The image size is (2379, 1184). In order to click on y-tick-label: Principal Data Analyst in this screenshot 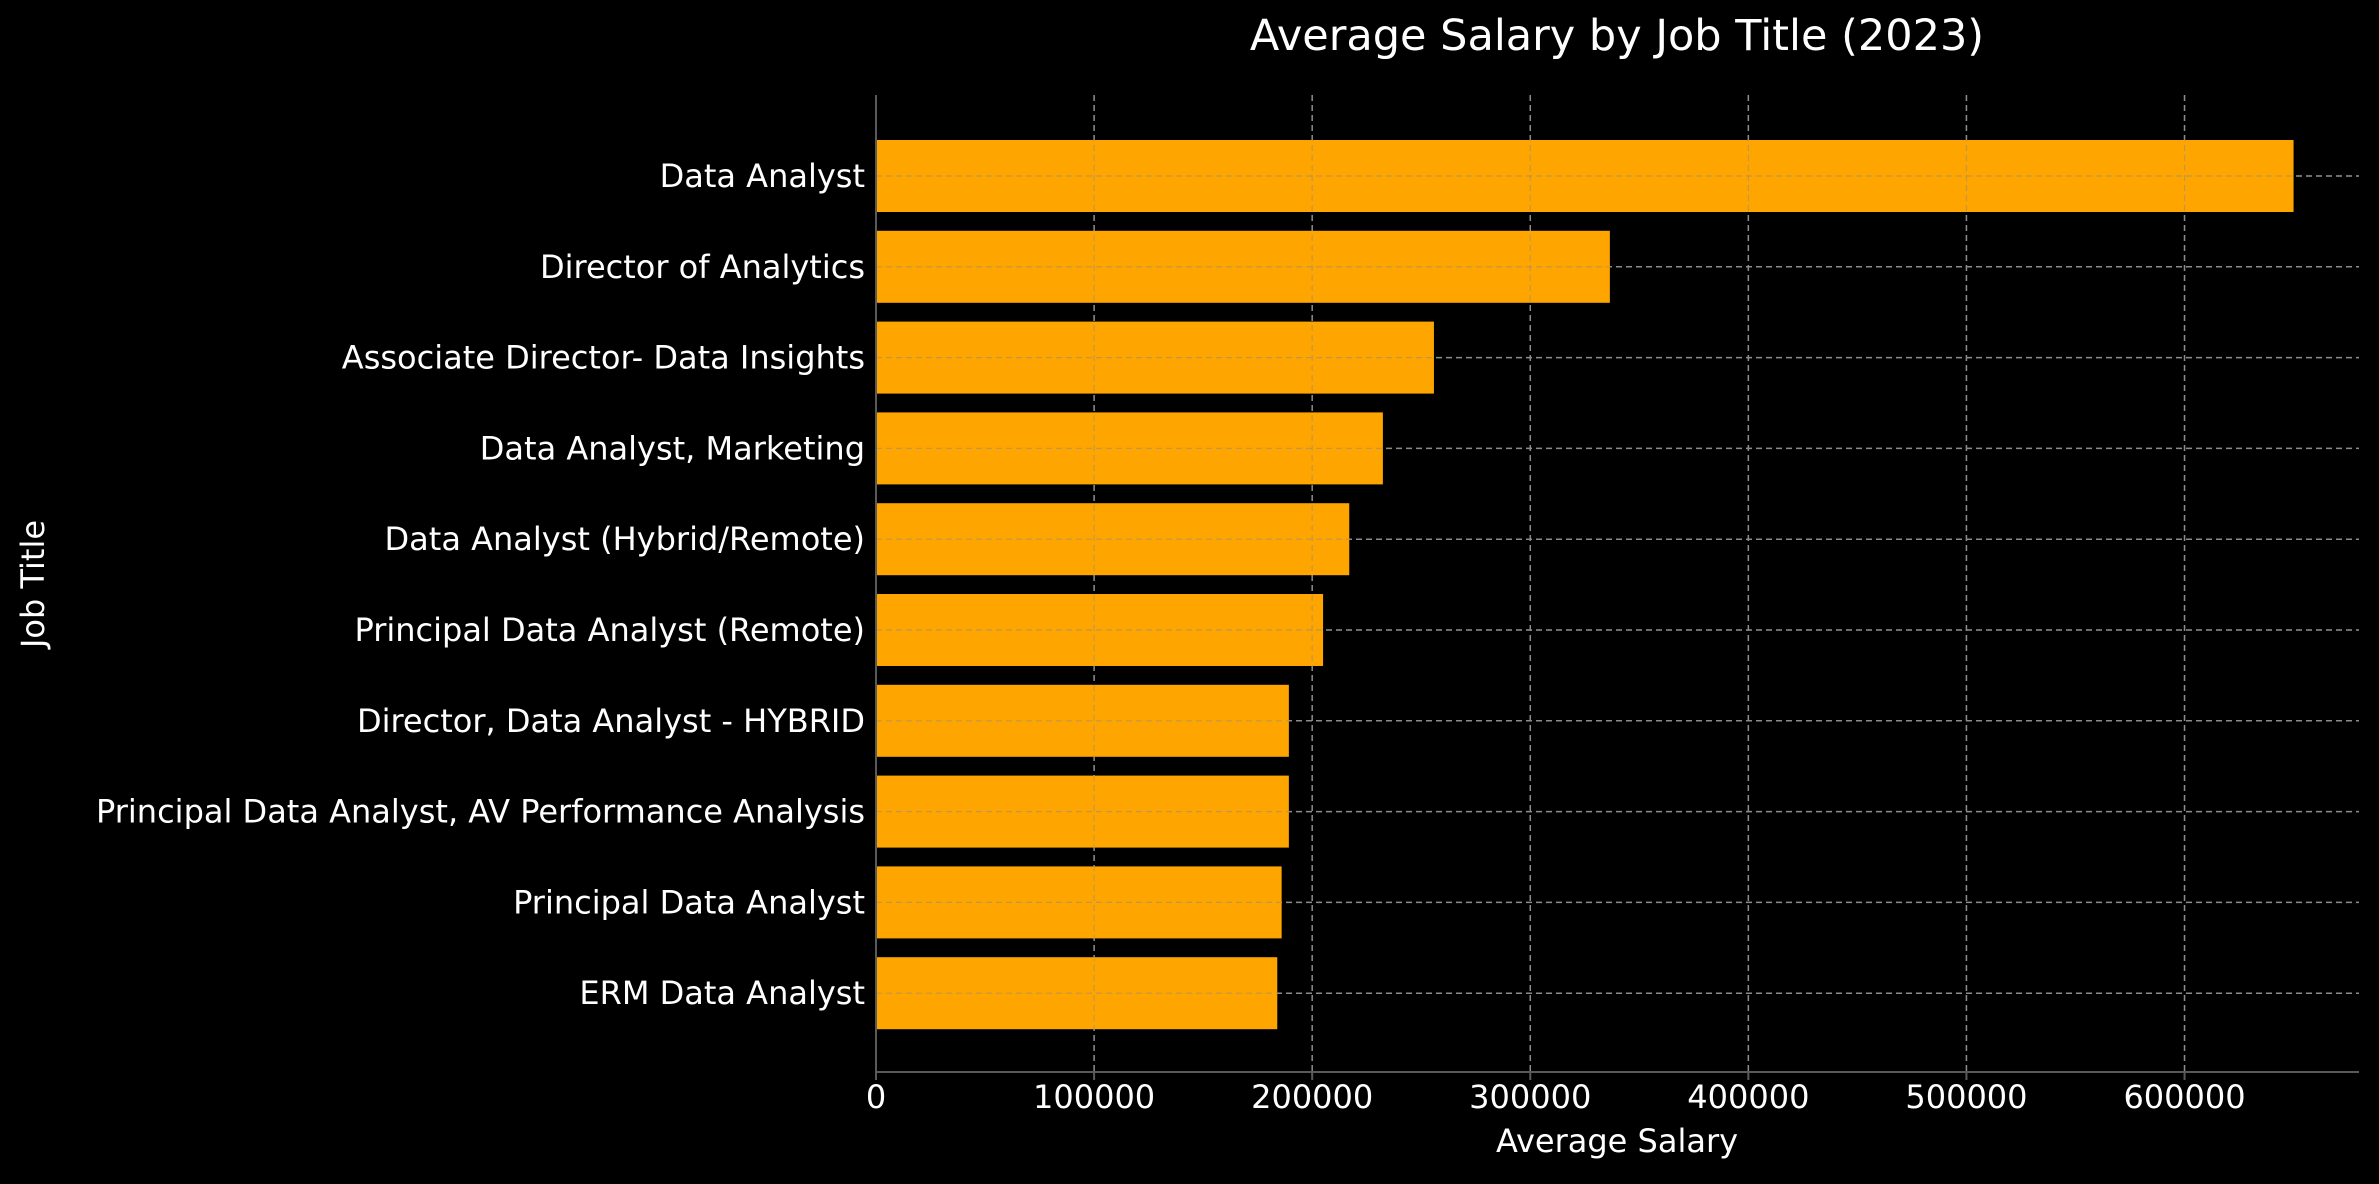, I will do `click(689, 902)`.